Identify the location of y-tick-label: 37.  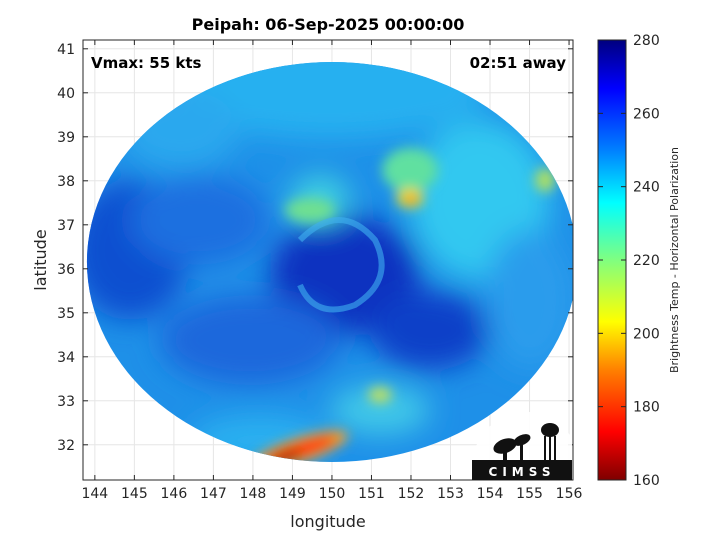
(66, 226).